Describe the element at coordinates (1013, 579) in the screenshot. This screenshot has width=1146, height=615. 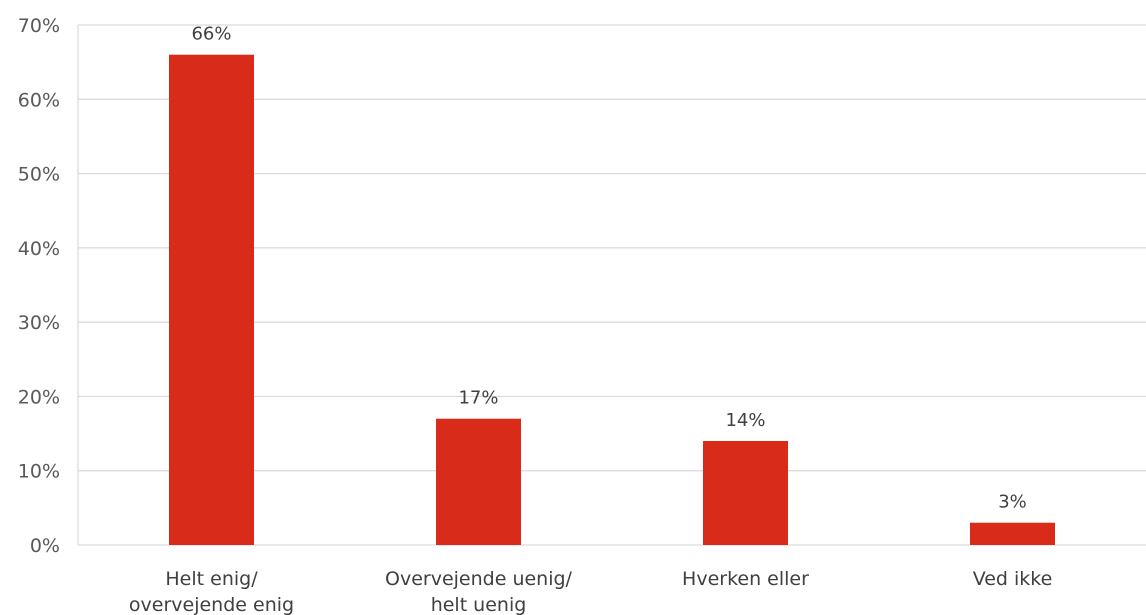
I see `x-tick-label: Ved ikke` at that location.